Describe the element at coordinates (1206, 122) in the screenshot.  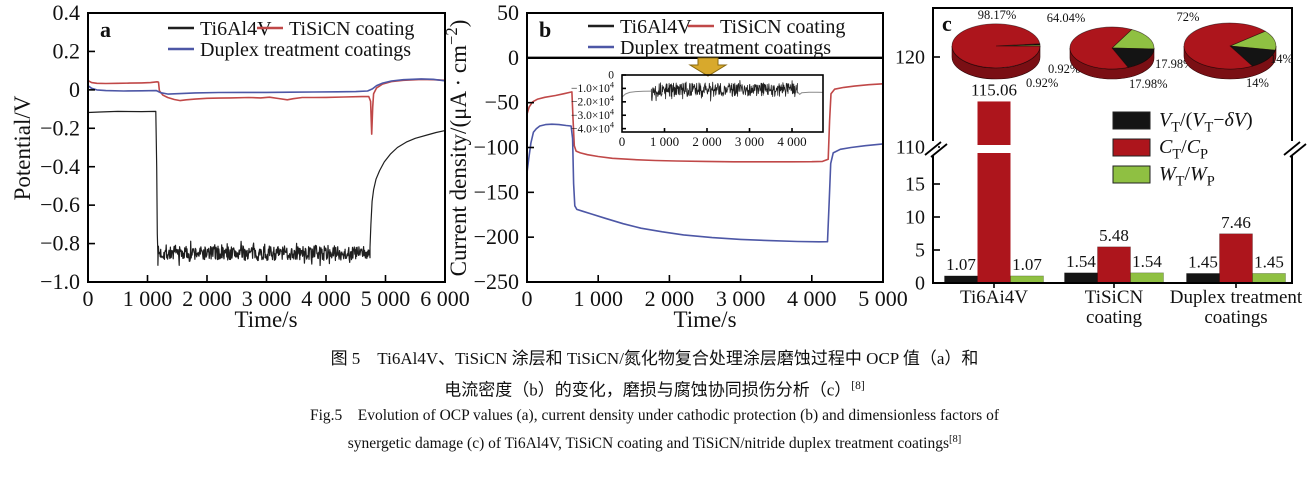
I see `legend-label: VT/(VT−δV)` at that location.